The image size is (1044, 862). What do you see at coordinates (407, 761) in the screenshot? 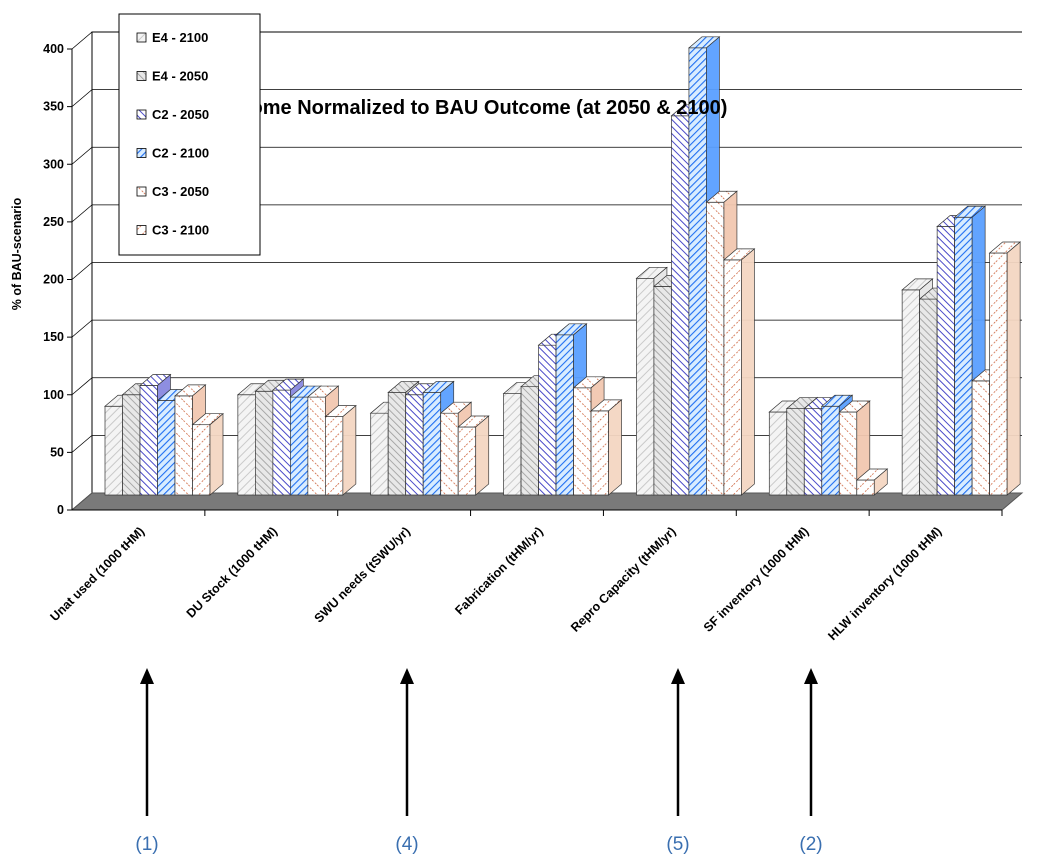
I see `annotation-arrow: (4)` at bounding box center [407, 761].